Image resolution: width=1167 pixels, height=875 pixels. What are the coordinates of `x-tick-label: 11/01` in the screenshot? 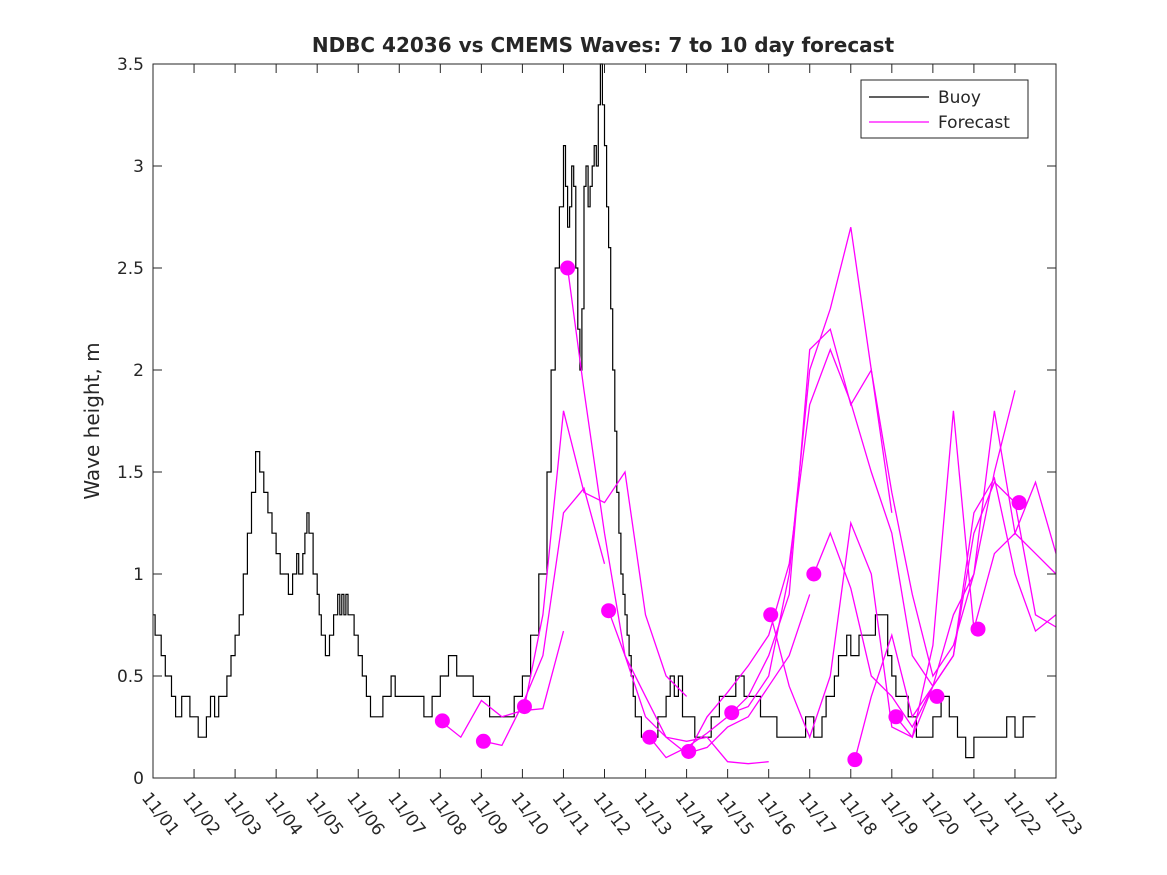 It's located at (160, 814).